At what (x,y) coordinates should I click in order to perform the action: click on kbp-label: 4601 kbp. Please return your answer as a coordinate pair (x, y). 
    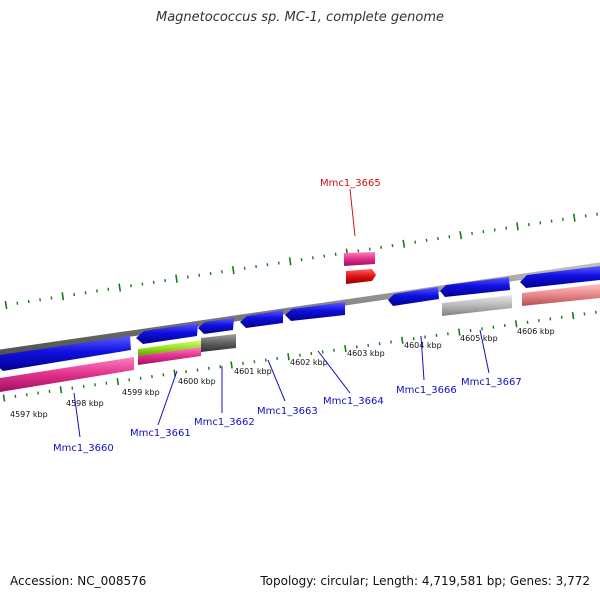
    Looking at the image, I should click on (253, 371).